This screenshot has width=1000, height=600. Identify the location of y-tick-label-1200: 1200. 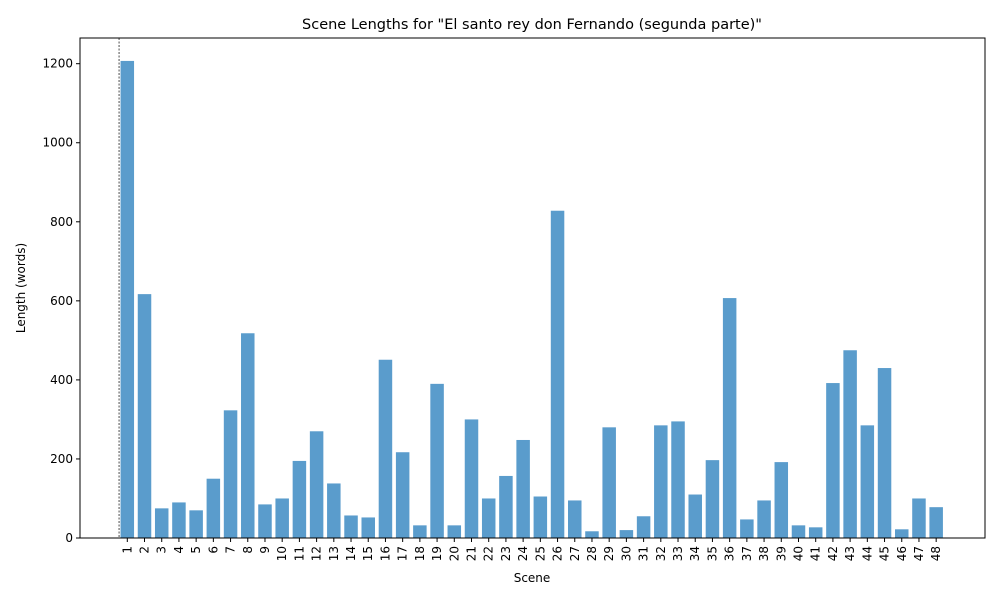
(57, 64).